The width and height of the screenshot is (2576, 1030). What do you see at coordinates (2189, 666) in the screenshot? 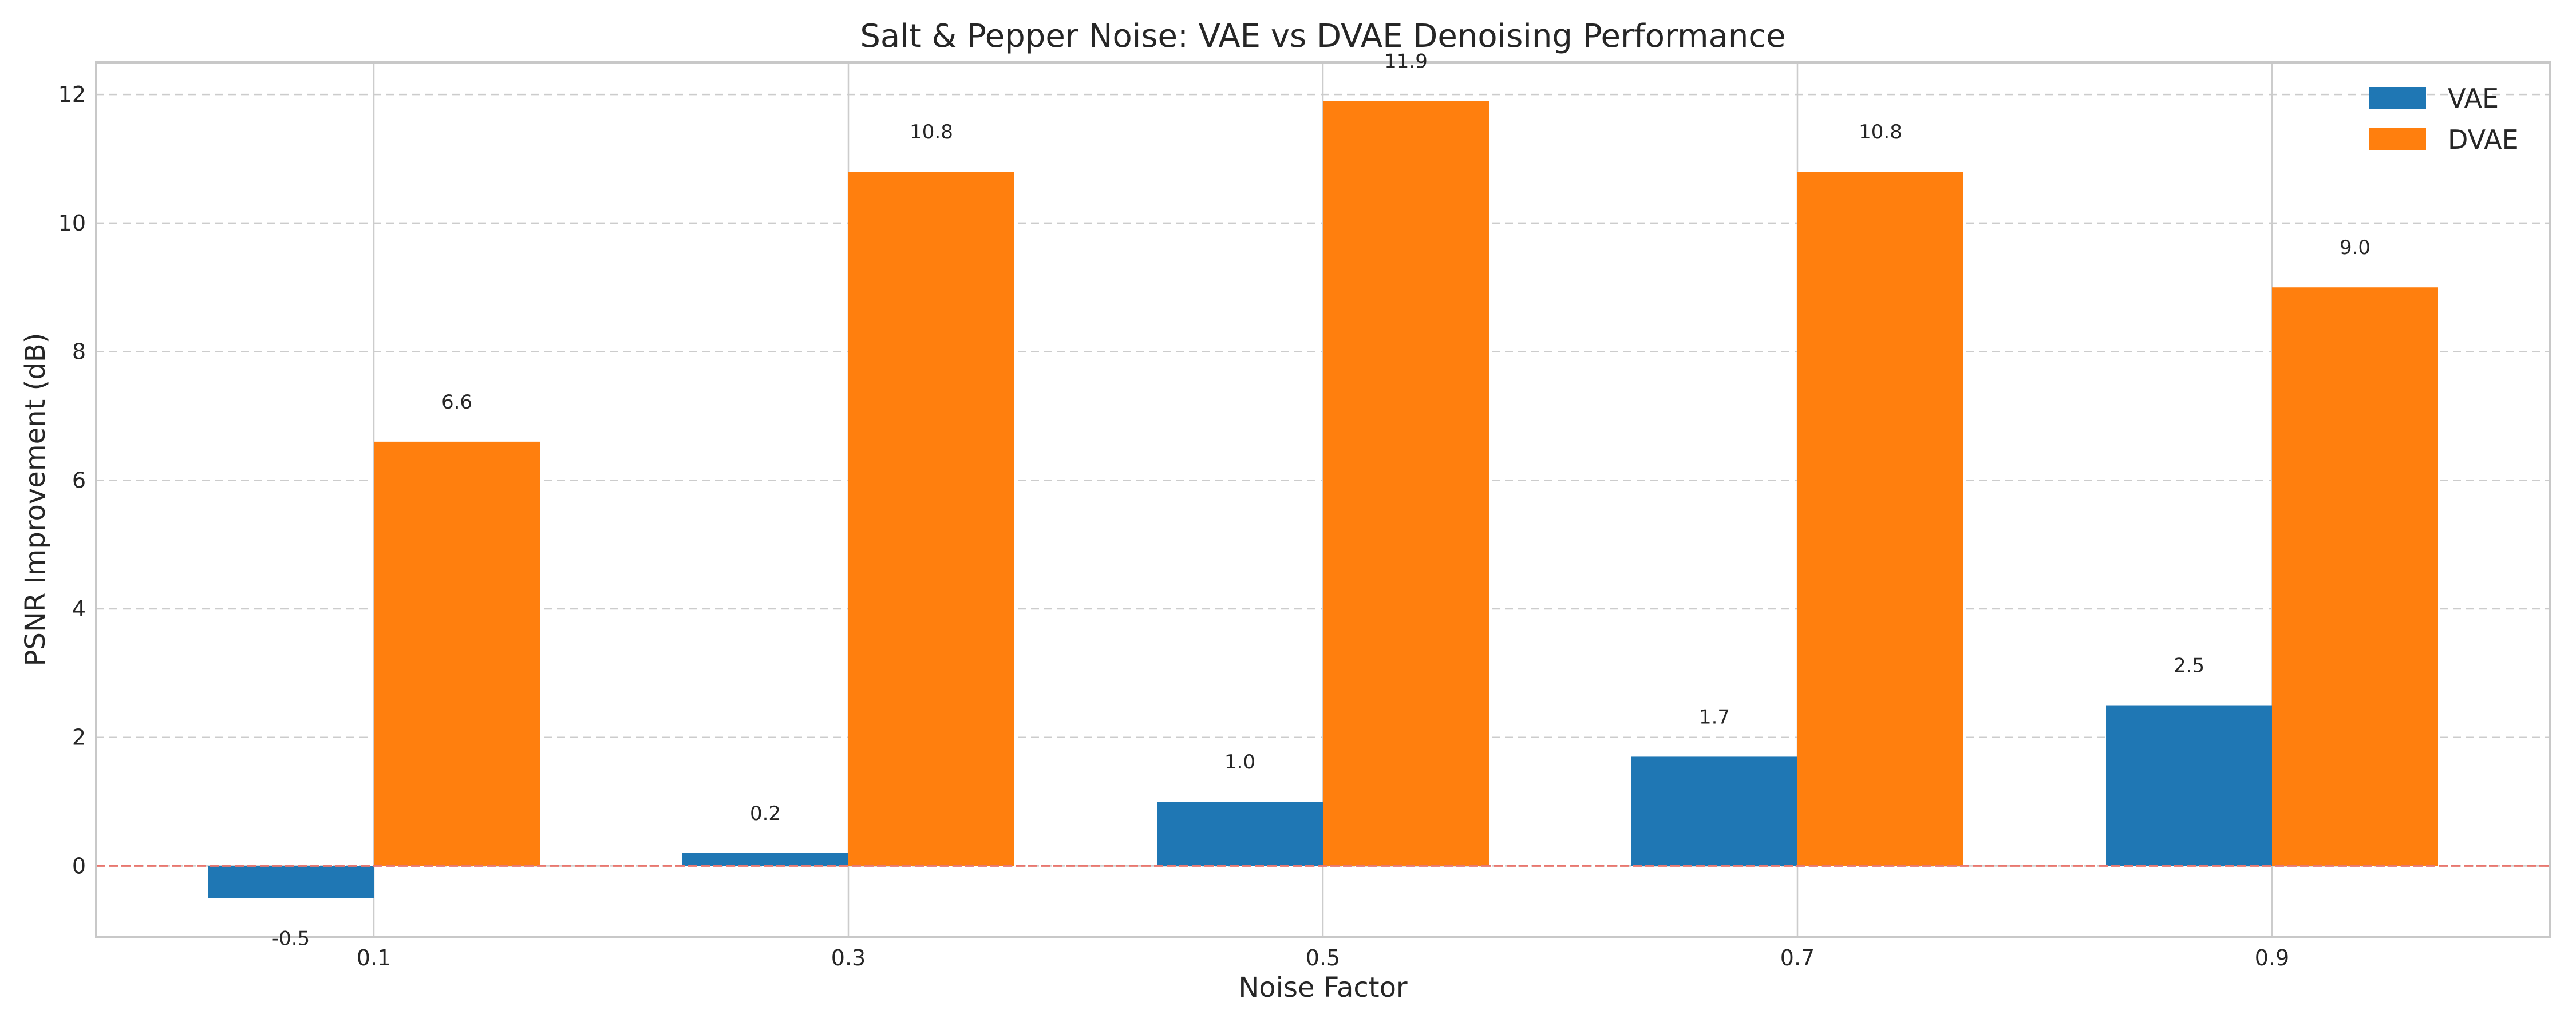
I see `bar-value-label: 2.5` at bounding box center [2189, 666].